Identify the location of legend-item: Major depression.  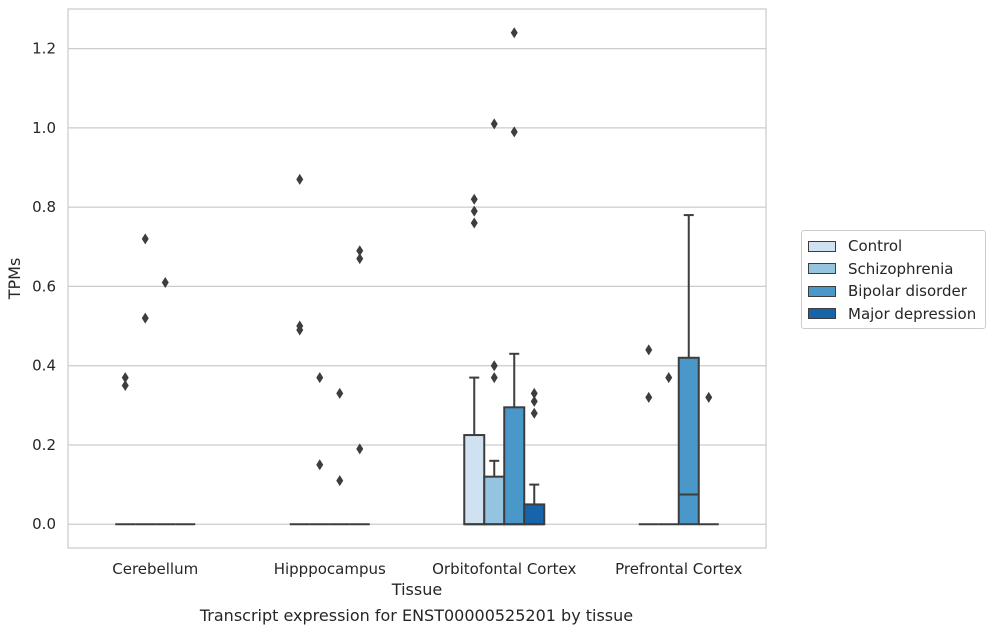
(893, 314).